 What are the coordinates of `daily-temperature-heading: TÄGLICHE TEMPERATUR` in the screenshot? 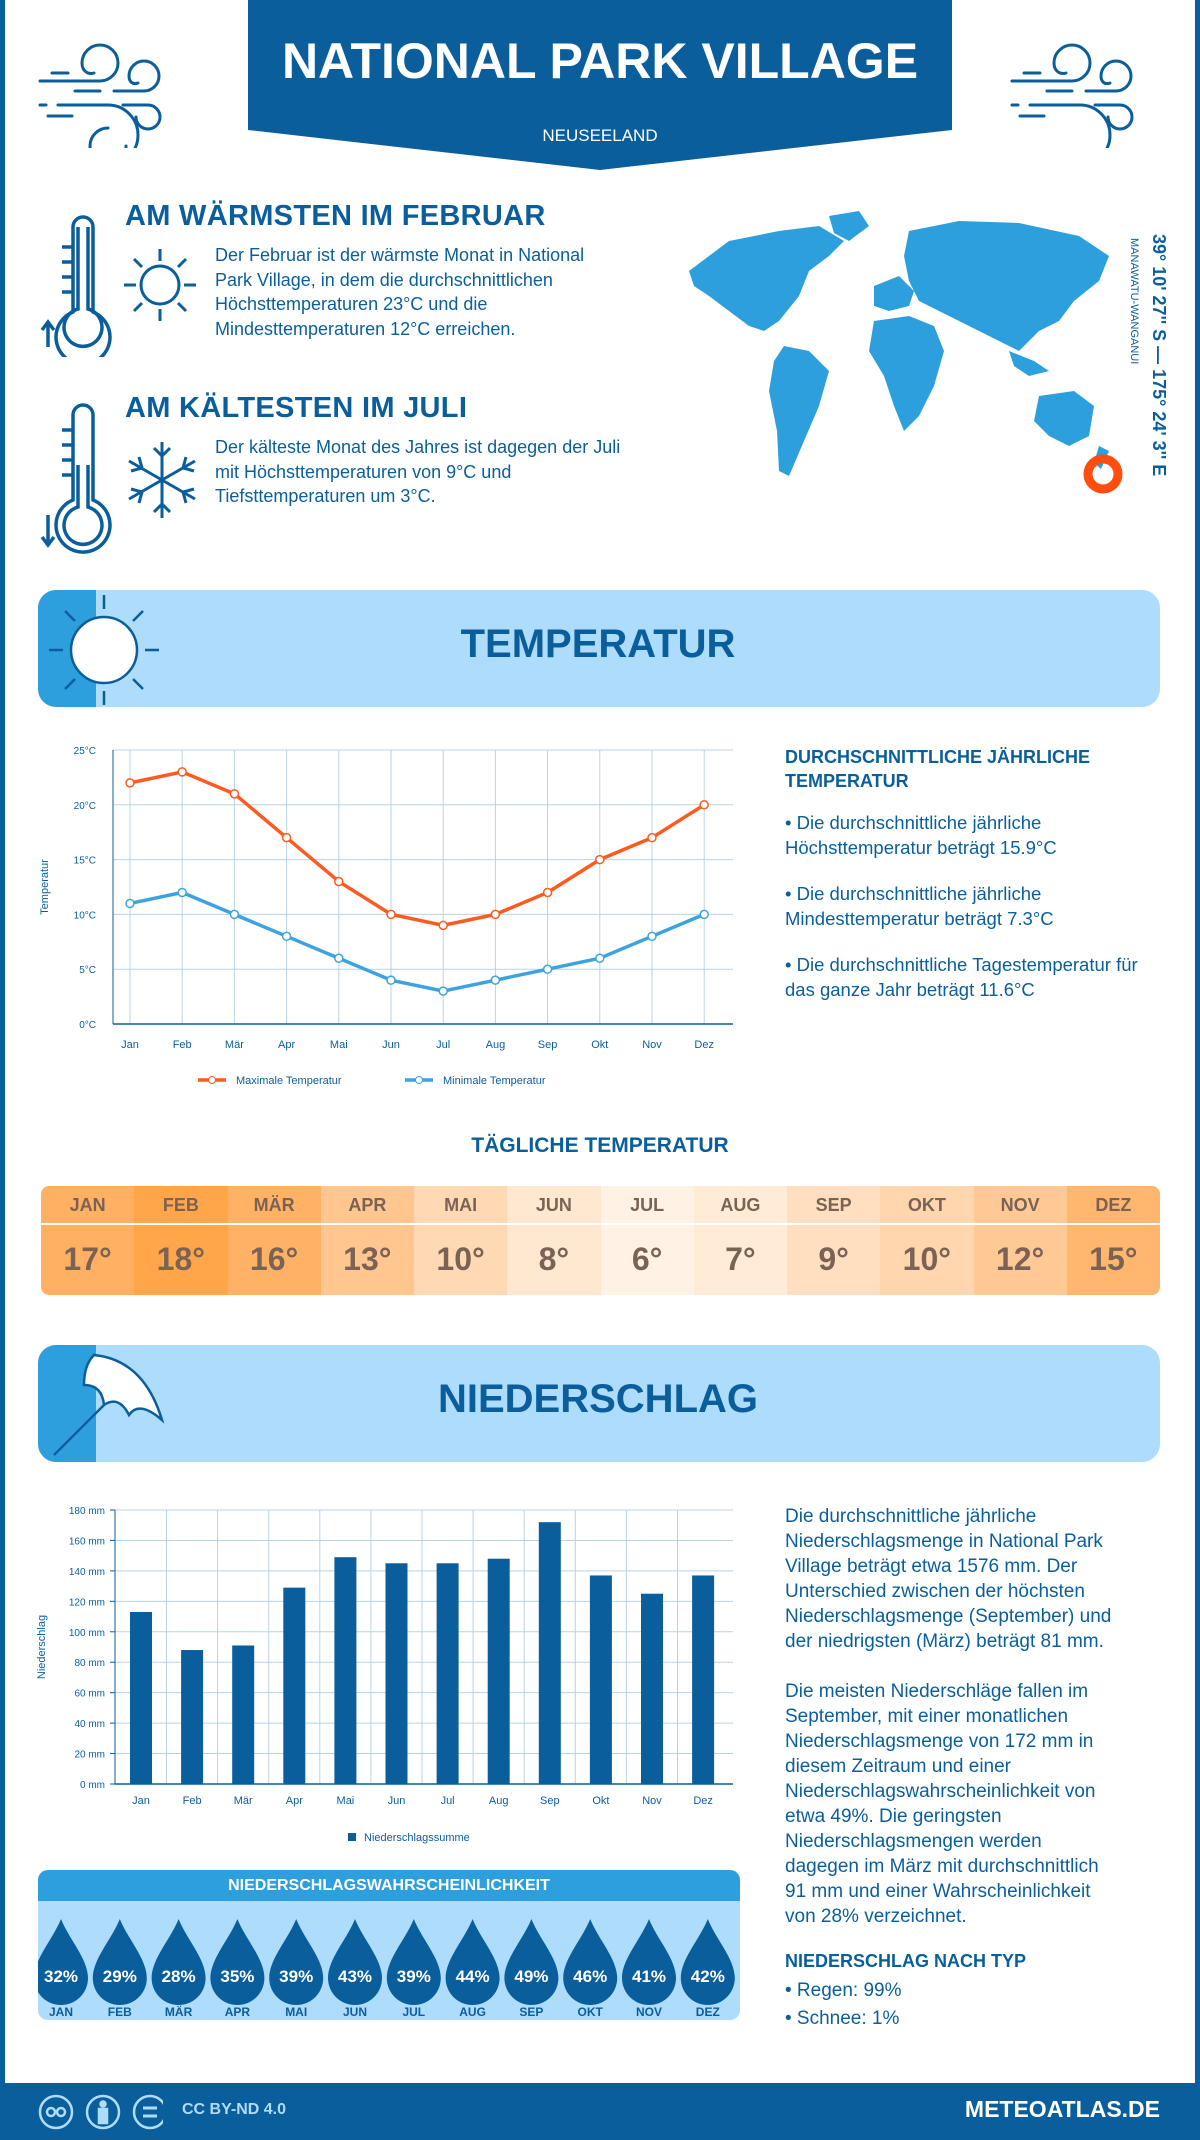 It's located at (600, 1145).